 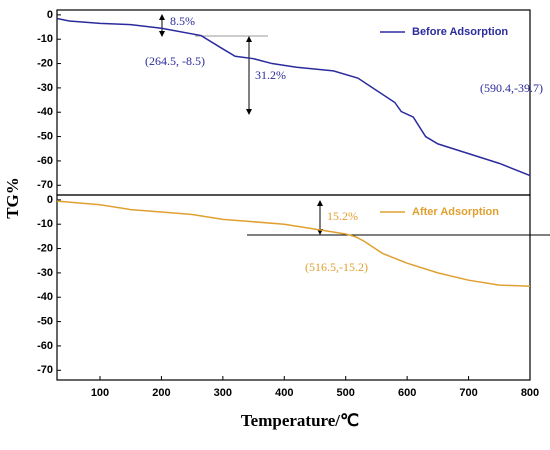 What do you see at coordinates (455, 212) in the screenshot?
I see `legend-label: After Adsorption` at bounding box center [455, 212].